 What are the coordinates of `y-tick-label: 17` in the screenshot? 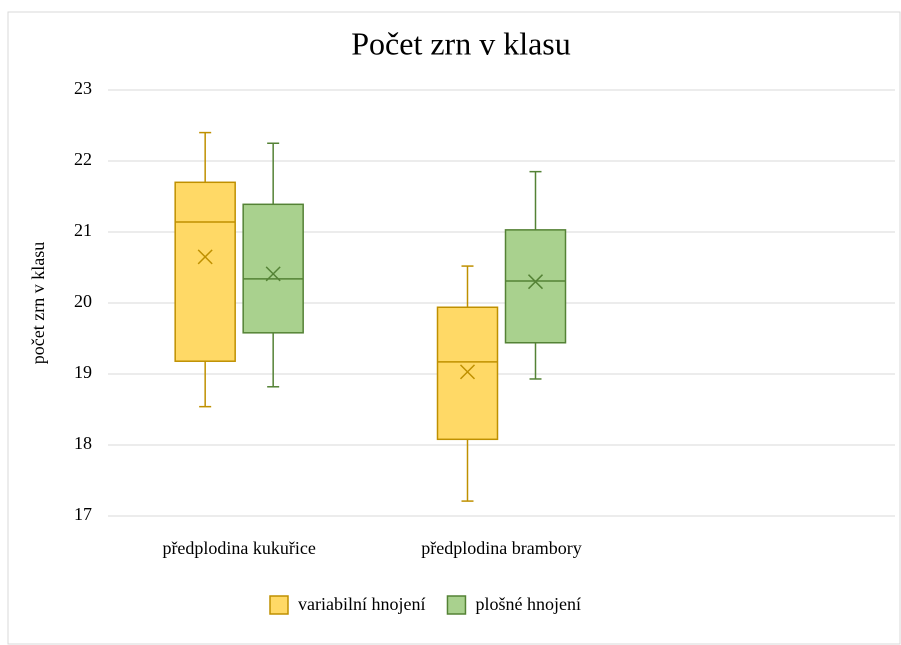 It's located at (83, 514).